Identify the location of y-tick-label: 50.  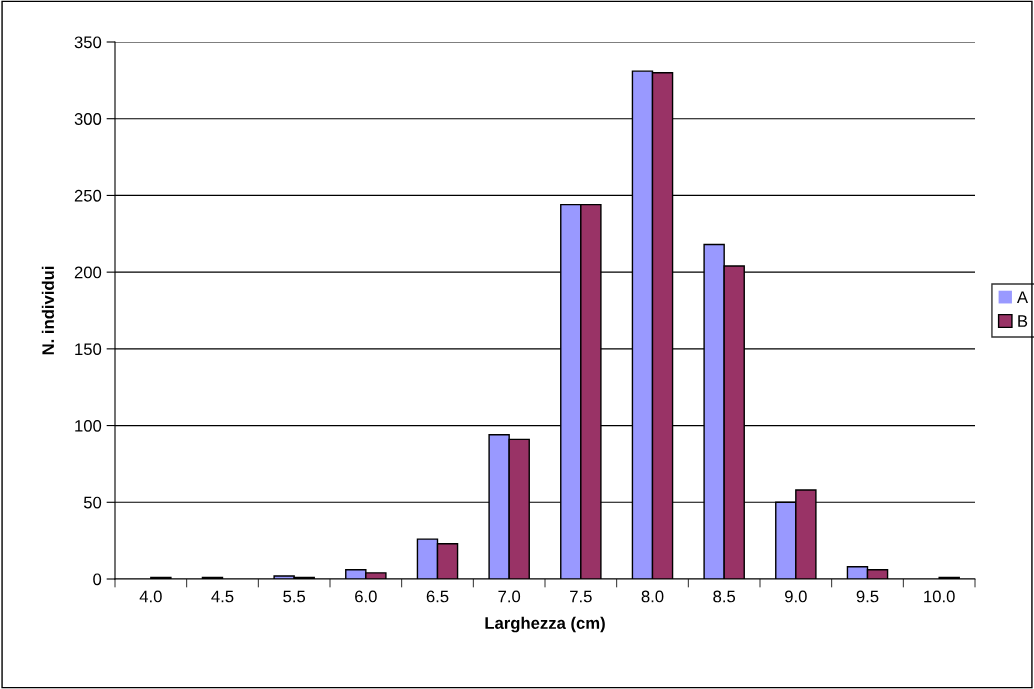
(92, 502).